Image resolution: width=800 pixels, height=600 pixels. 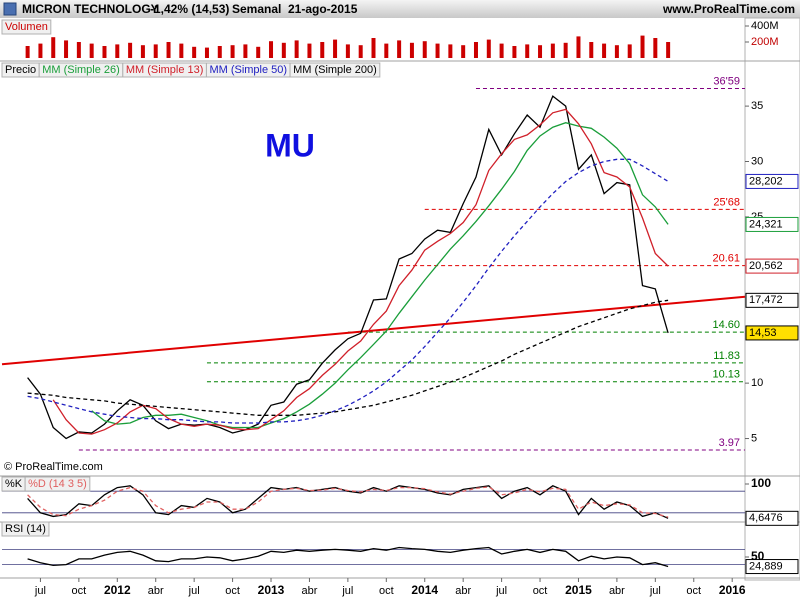 I want to click on last-value-label: 4,6476, so click(x=766, y=518).